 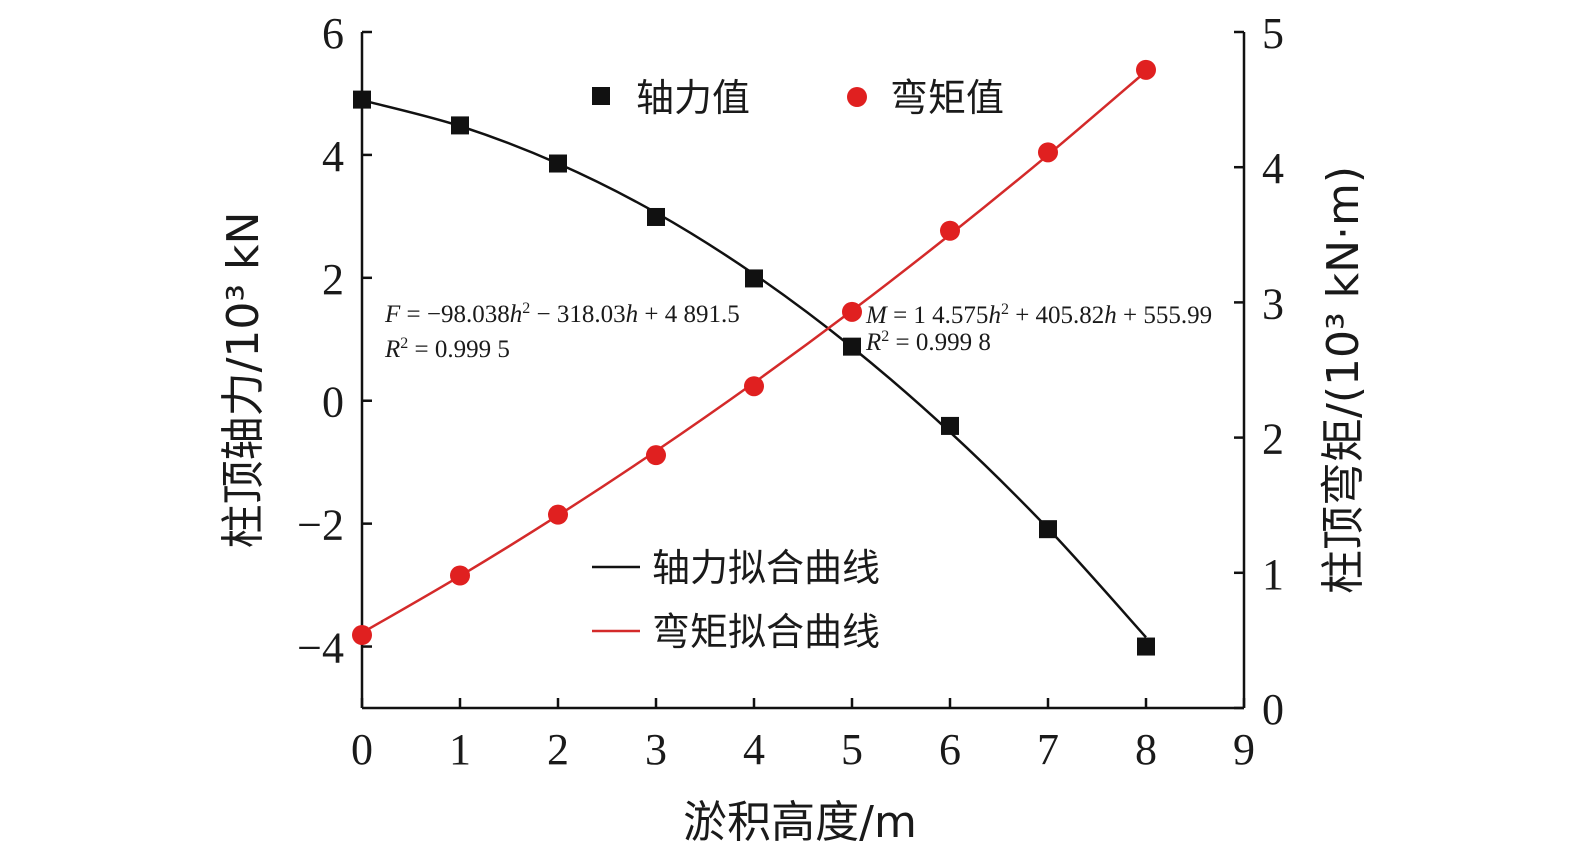 I want to click on y-right-tick-label: 4, so click(x=1273, y=168).